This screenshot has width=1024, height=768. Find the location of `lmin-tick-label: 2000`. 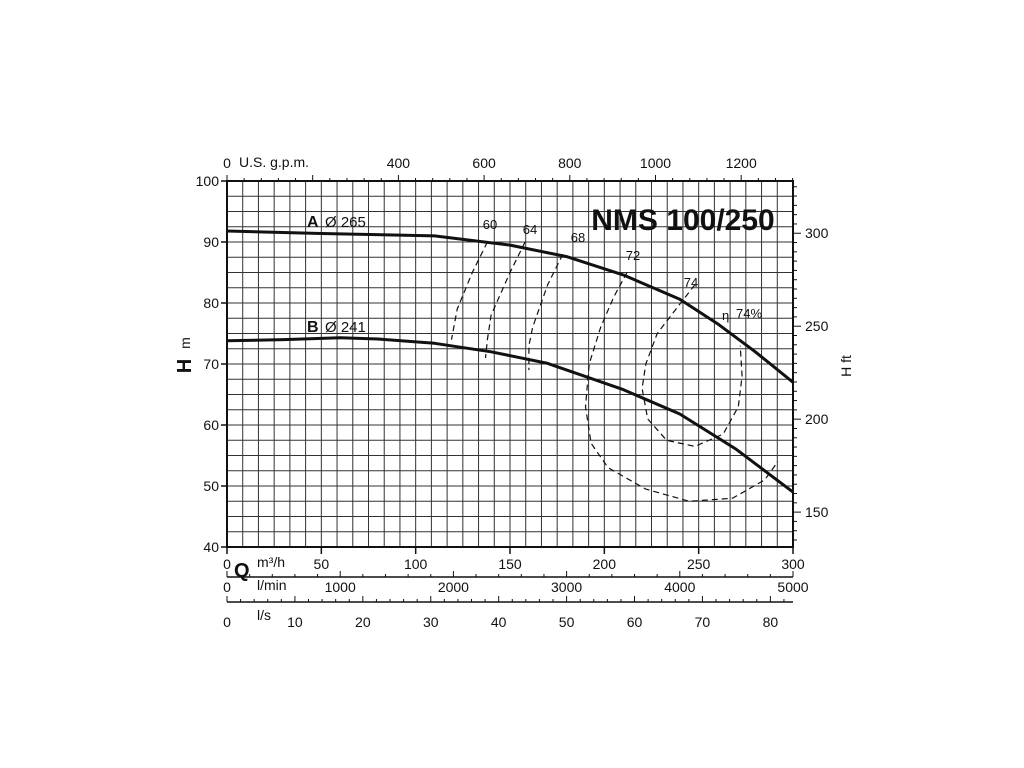

lmin-tick-label: 2000 is located at coordinates (453, 587).